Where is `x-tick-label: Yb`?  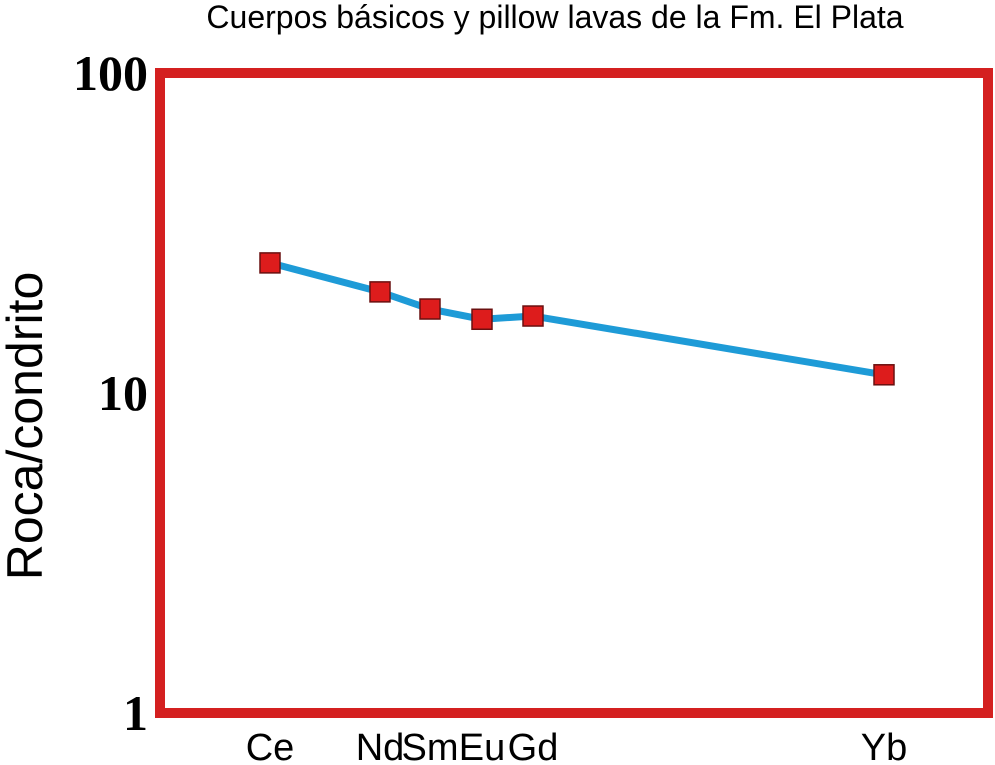
x-tick-label: Yb is located at coordinates (884, 746).